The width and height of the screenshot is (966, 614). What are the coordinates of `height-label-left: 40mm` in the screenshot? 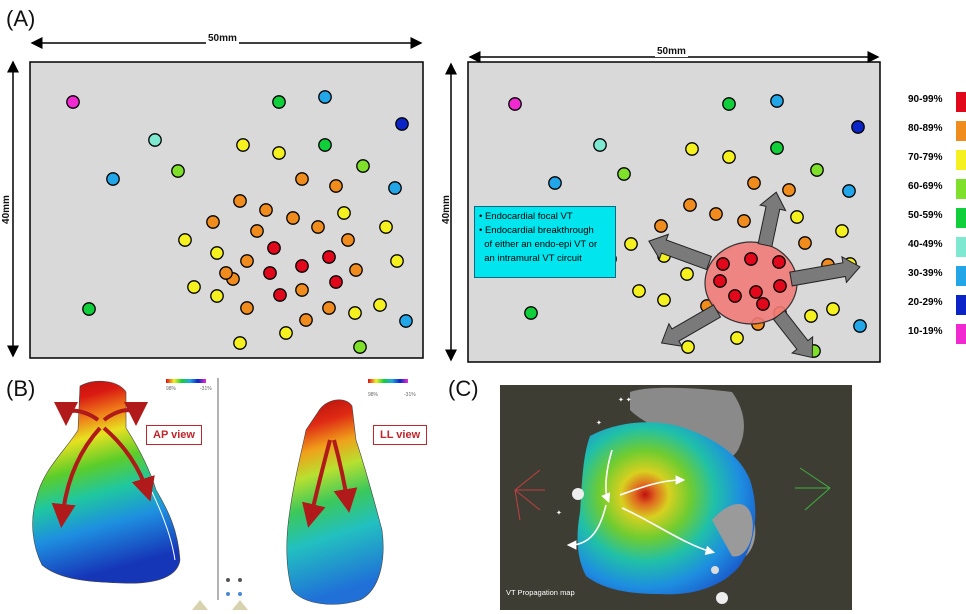 It's located at (6, 209).